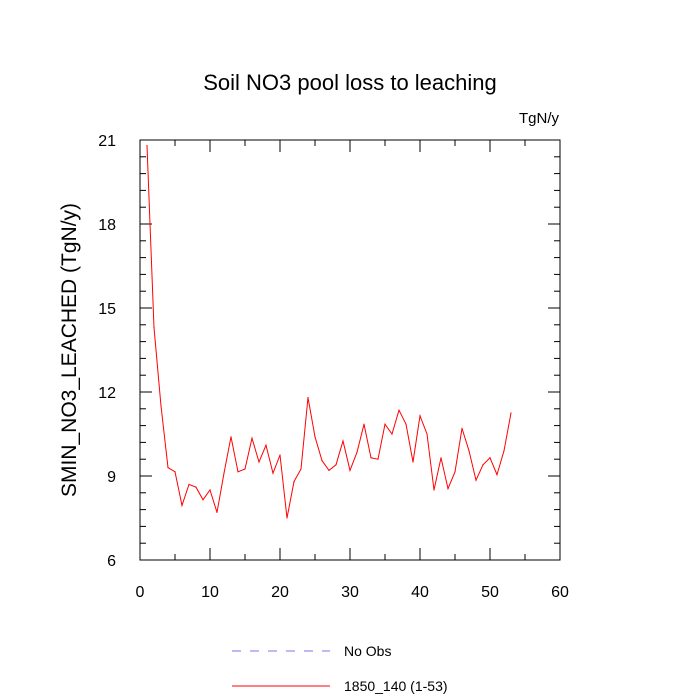  What do you see at coordinates (111, 561) in the screenshot?
I see `y-tick-label: 6` at bounding box center [111, 561].